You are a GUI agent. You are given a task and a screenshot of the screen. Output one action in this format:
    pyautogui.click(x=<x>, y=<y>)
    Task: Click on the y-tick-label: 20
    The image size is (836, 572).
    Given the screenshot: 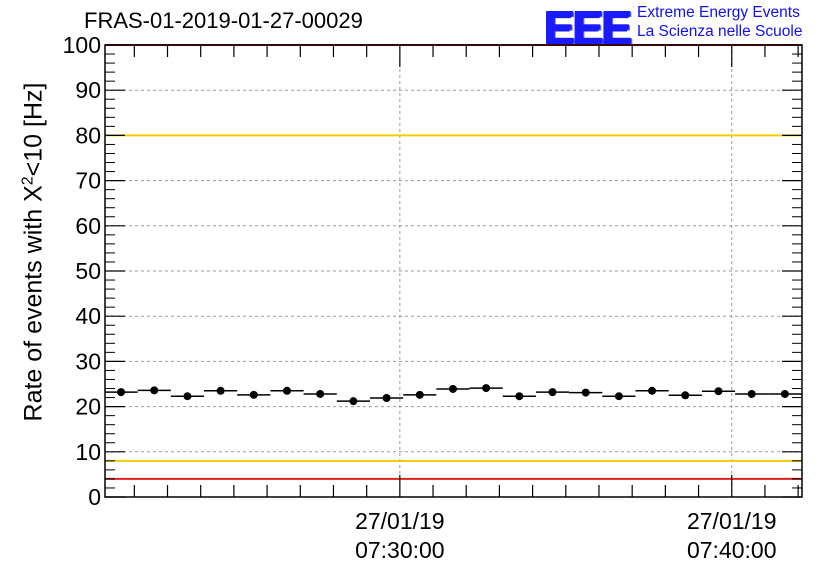 What is the action you would take?
    pyautogui.click(x=88, y=407)
    